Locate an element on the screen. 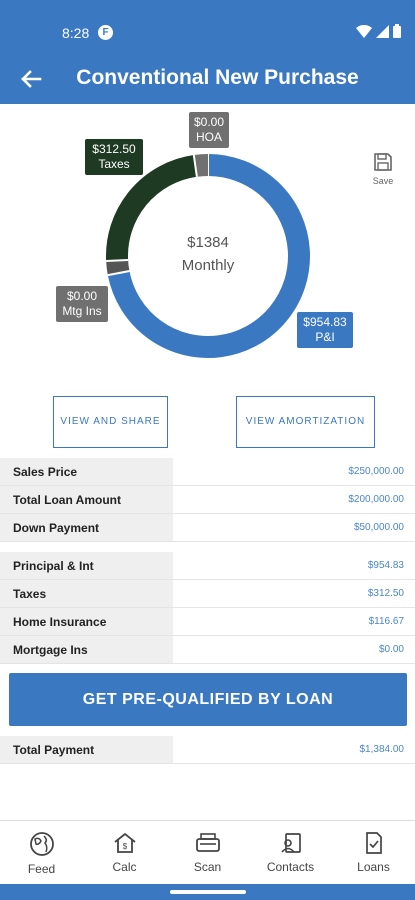 This screenshot has width=415, height=900. row-label: Home Insurance is located at coordinates (86, 621).